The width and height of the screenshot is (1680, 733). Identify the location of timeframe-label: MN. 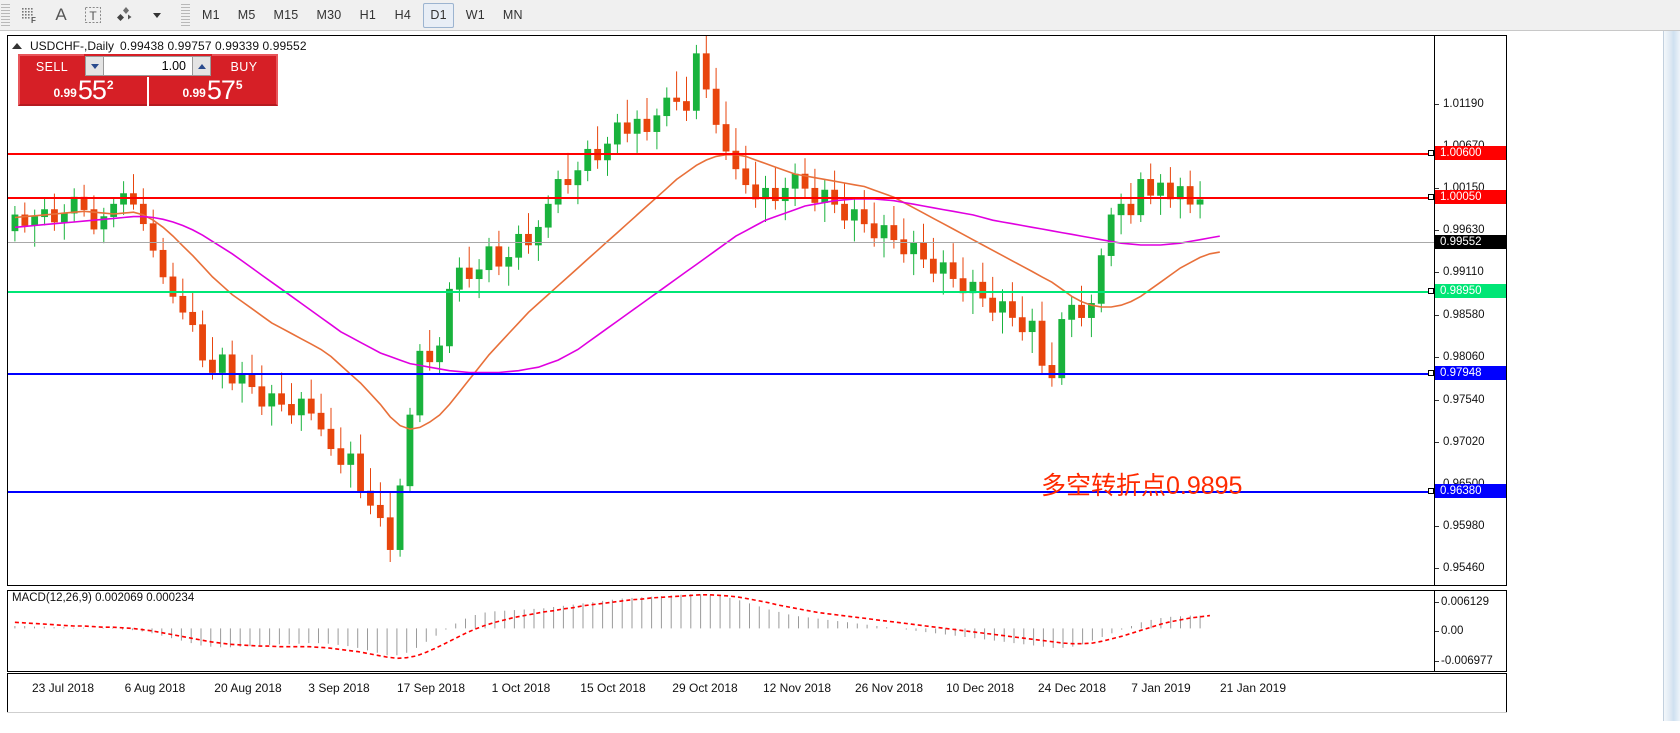
(512, 15).